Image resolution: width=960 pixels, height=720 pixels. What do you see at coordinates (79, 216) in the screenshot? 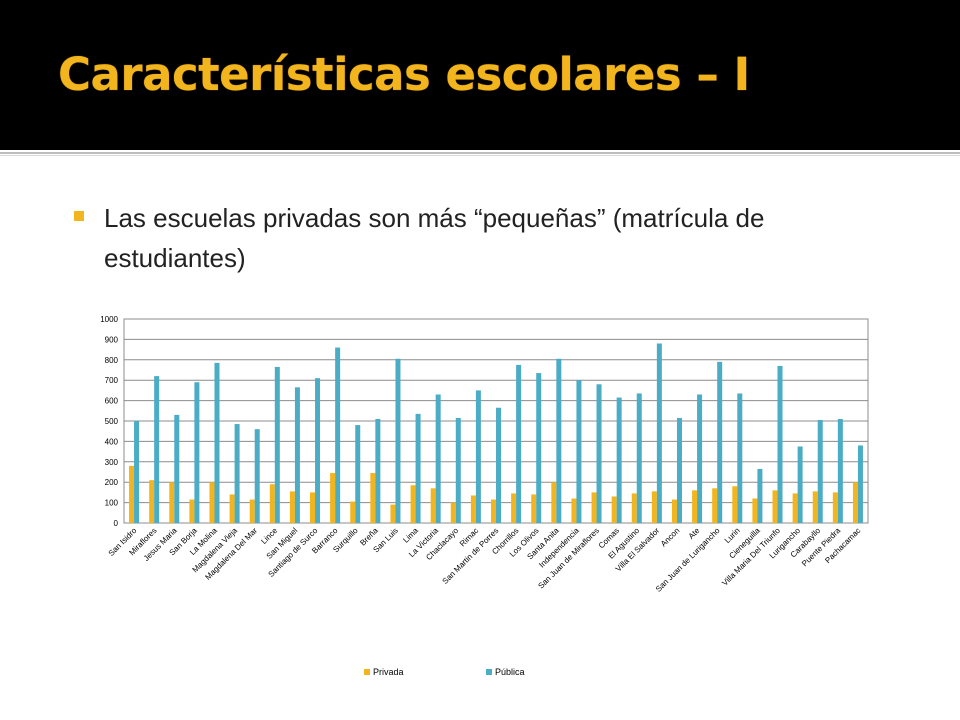
I see `bullet-square-icon` at bounding box center [79, 216].